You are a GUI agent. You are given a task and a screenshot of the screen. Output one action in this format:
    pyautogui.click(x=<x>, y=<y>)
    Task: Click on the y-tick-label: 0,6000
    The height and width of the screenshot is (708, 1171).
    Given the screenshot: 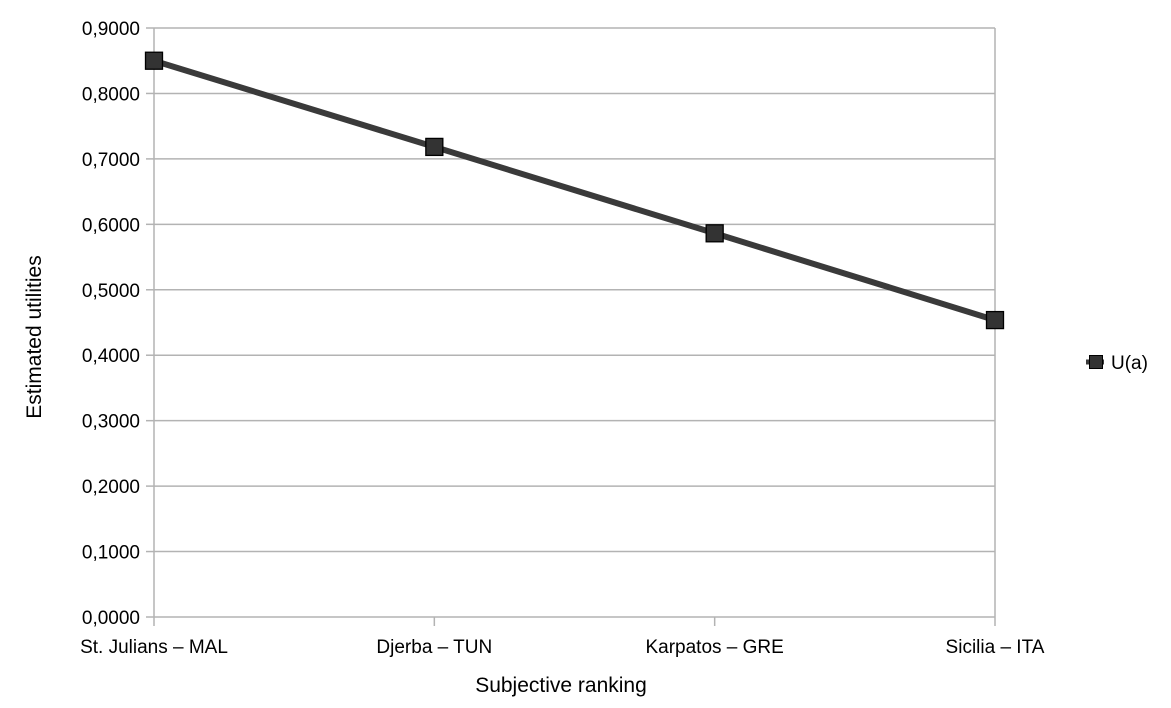 What is the action you would take?
    pyautogui.click(x=111, y=225)
    